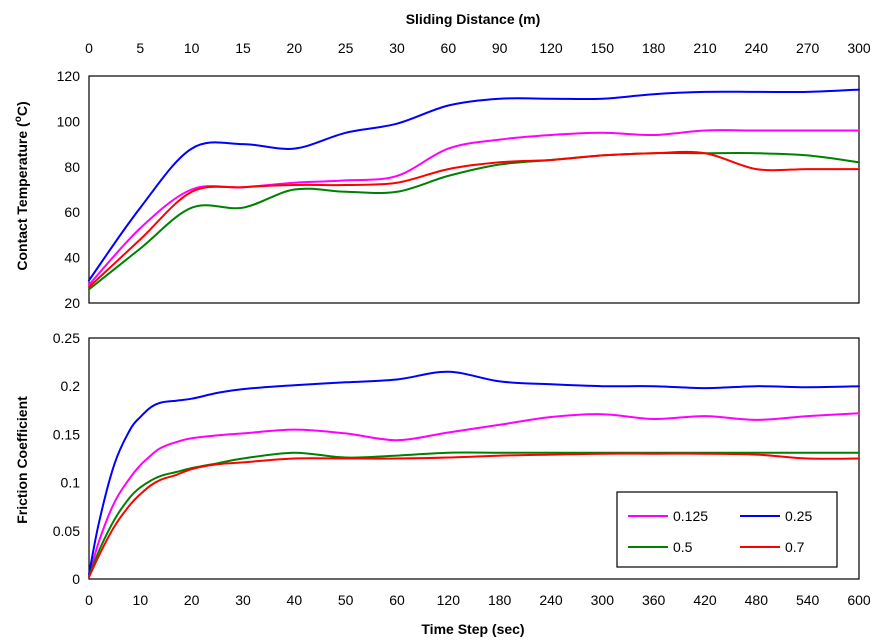 Image resolution: width=879 pixels, height=643 pixels. I want to click on top-y-tick-label: 120, so click(69, 76).